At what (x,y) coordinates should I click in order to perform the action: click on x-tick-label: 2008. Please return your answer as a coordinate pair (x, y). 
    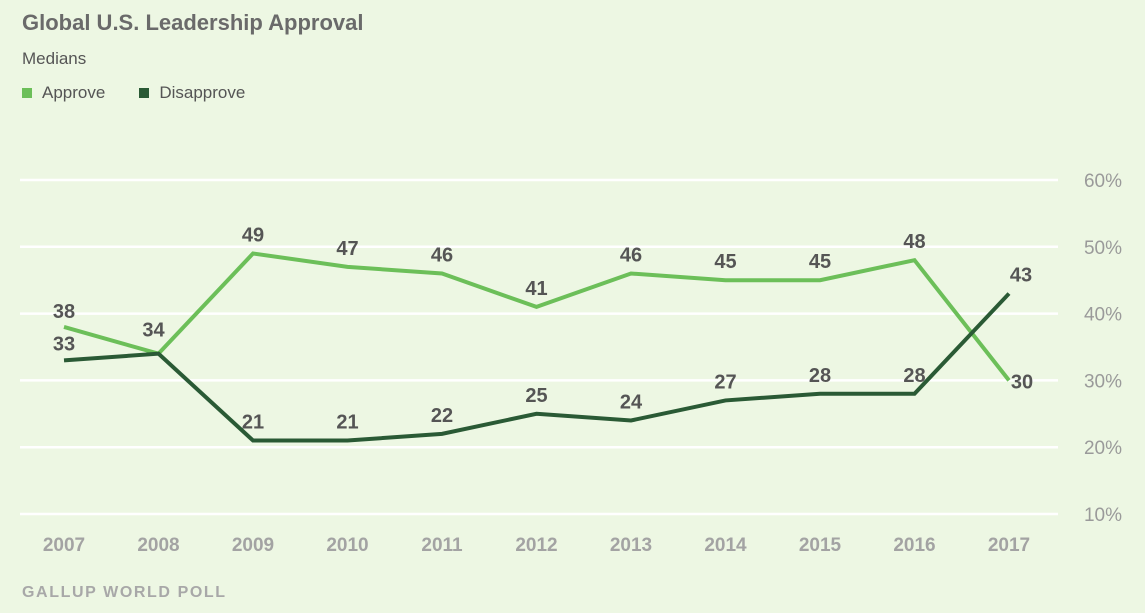
    Looking at the image, I should click on (158, 545).